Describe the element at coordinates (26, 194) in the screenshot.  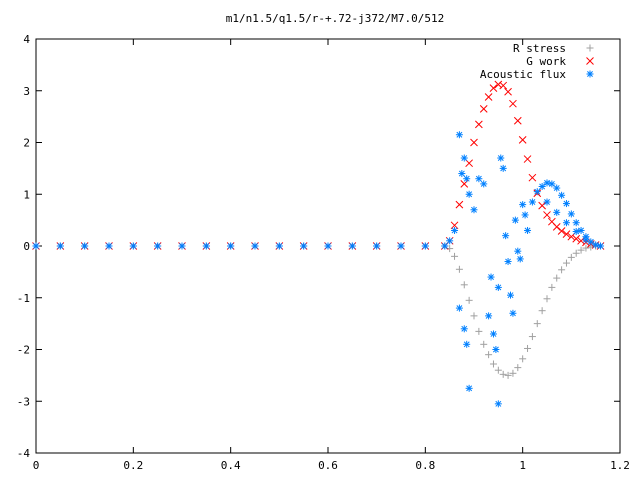
I see `y-tick-label: 1` at that location.